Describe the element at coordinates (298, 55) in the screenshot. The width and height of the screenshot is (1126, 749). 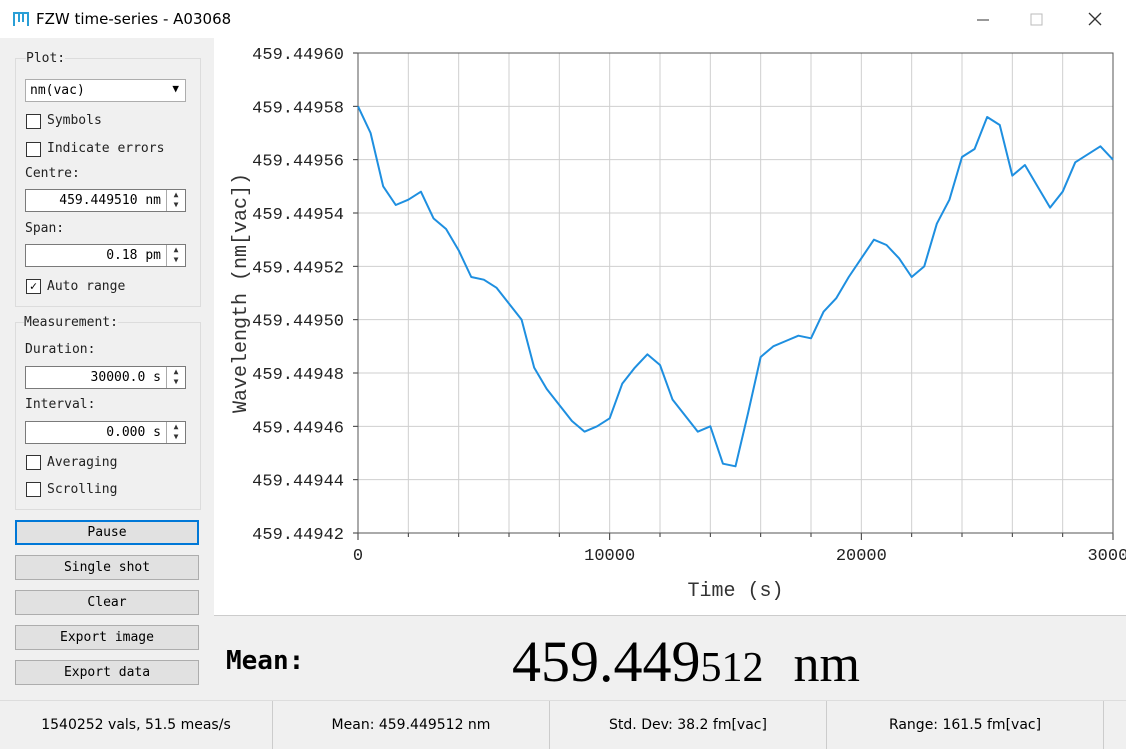
I see `y-tick-label: 459.44960` at that location.